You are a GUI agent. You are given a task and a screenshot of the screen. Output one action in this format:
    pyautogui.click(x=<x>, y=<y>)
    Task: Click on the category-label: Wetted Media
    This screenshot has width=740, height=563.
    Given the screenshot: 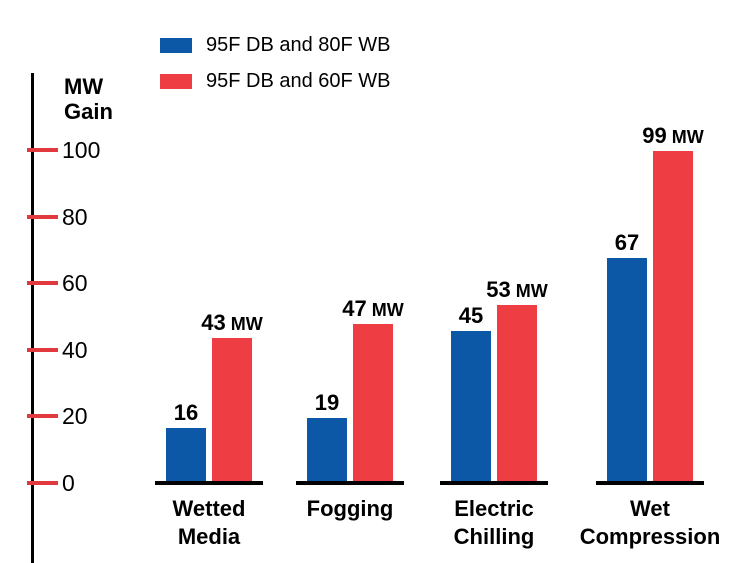 What is the action you would take?
    pyautogui.click(x=209, y=522)
    